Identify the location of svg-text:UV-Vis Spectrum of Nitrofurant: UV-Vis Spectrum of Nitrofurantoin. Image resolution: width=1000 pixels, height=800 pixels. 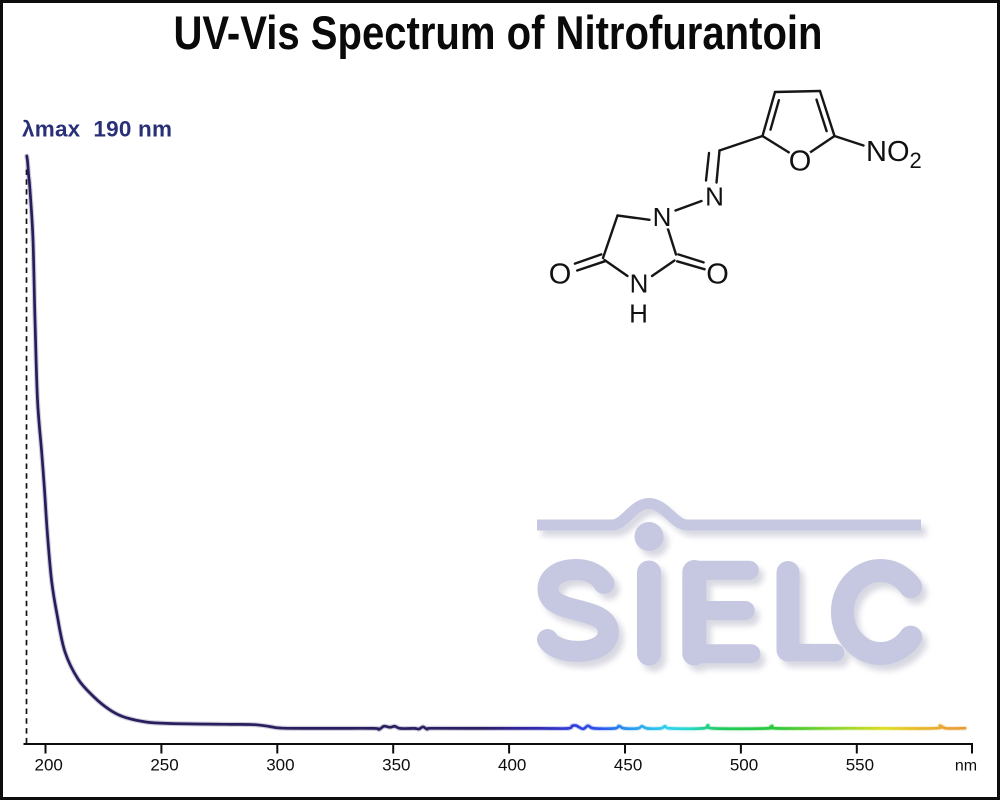
(498, 32).